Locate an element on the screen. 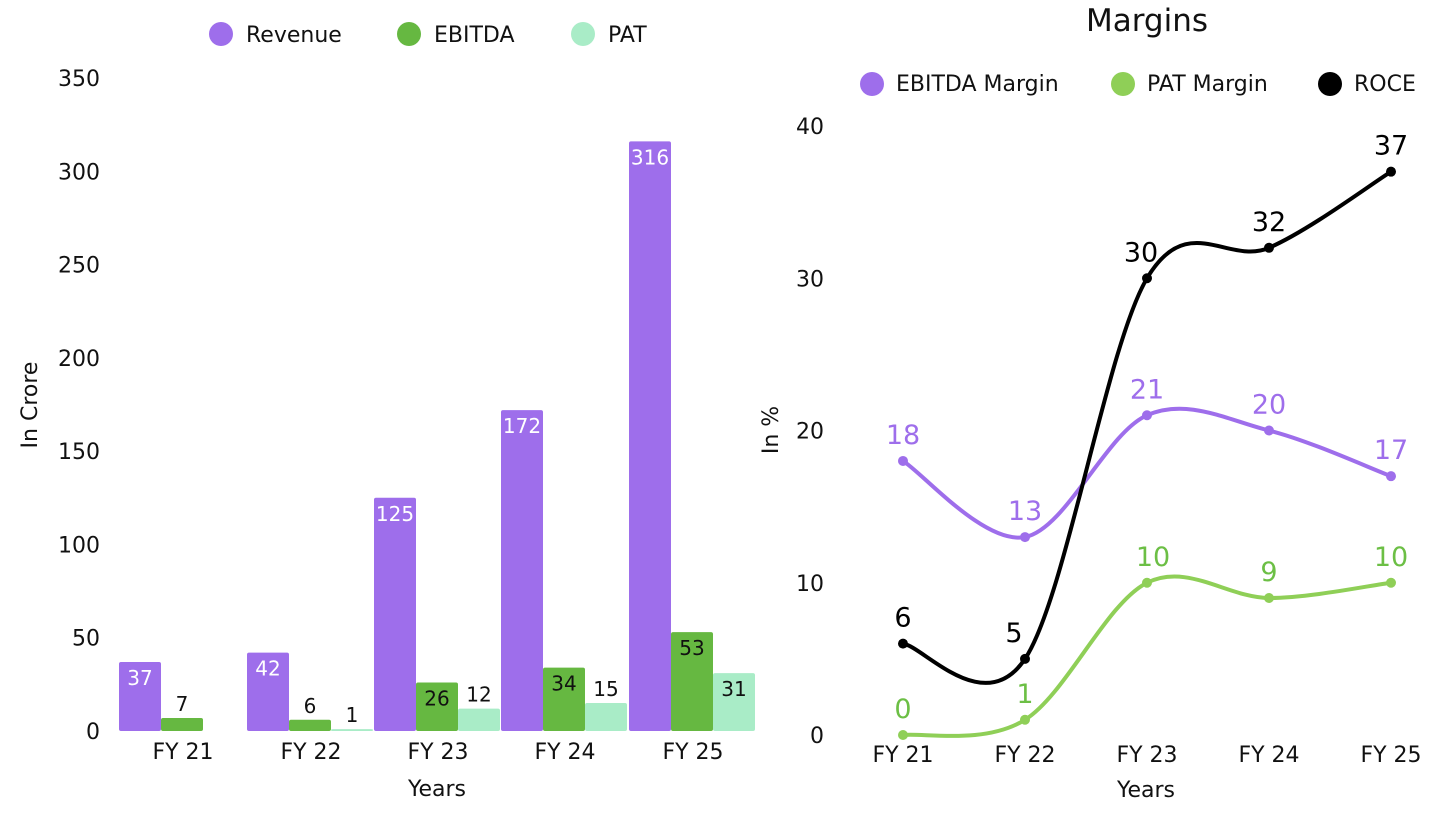 This screenshot has width=1456, height=814. legend-label-pat: PAT is located at coordinates (627, 35).